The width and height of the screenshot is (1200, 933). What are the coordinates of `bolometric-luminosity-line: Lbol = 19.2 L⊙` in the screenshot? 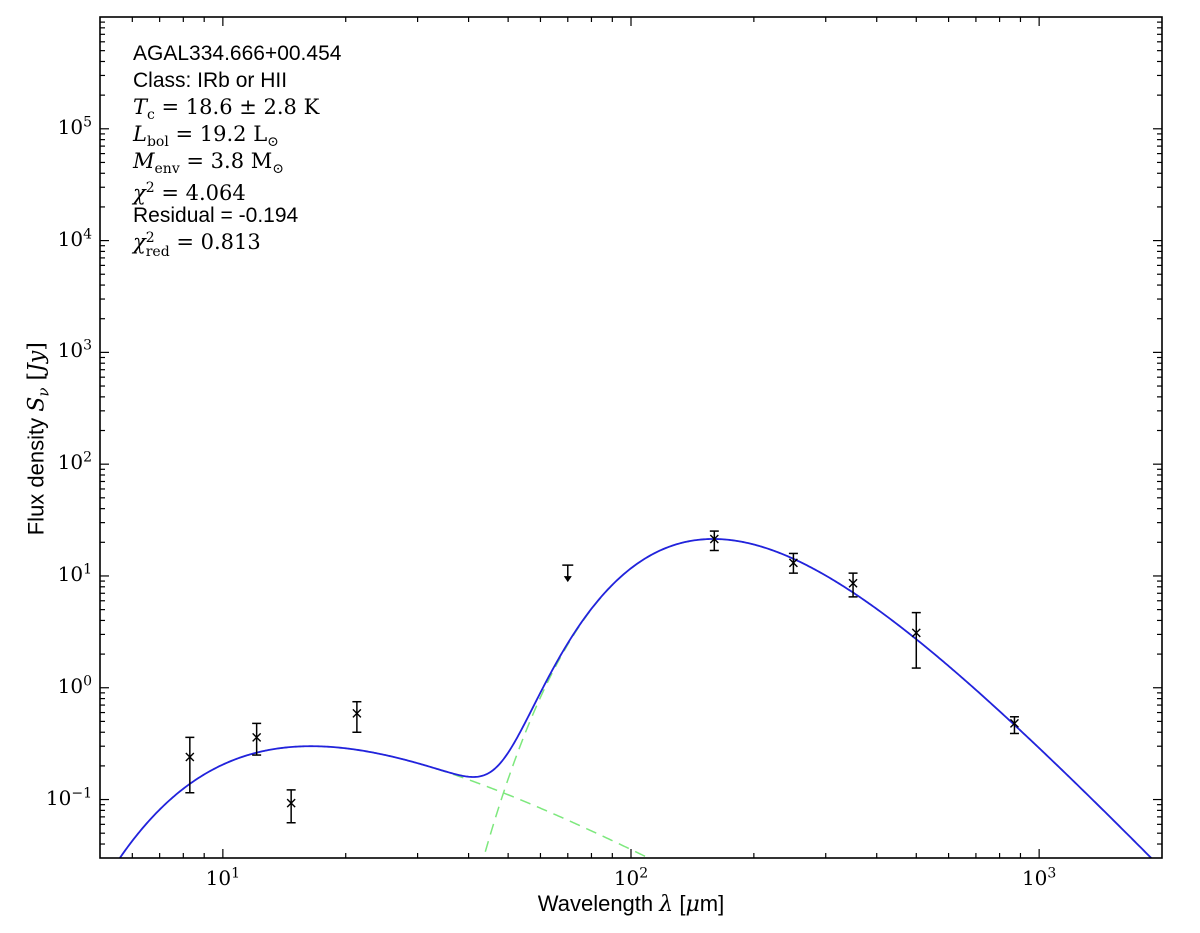 It's located at (206, 136).